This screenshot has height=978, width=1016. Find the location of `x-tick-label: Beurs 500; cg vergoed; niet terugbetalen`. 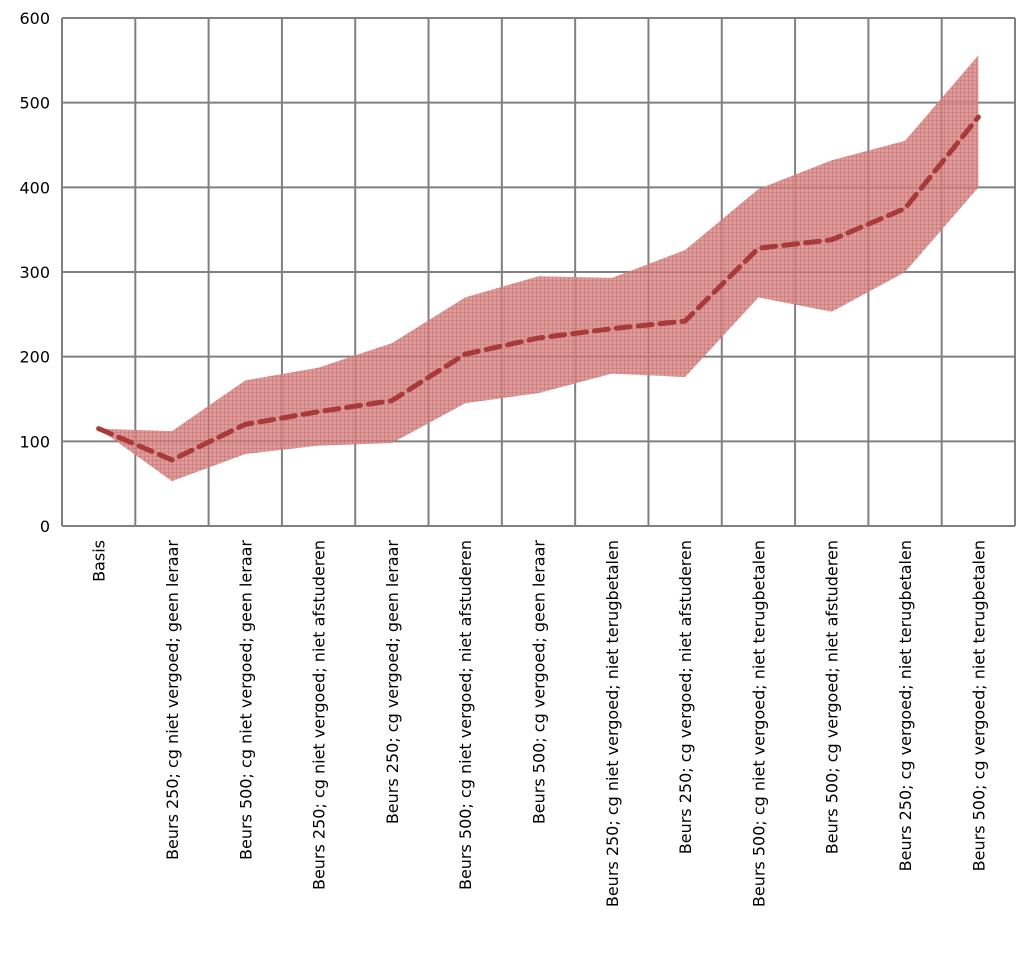

x-tick-label: Beurs 500; cg vergoed; niet terugbetalen is located at coordinates (978, 705).